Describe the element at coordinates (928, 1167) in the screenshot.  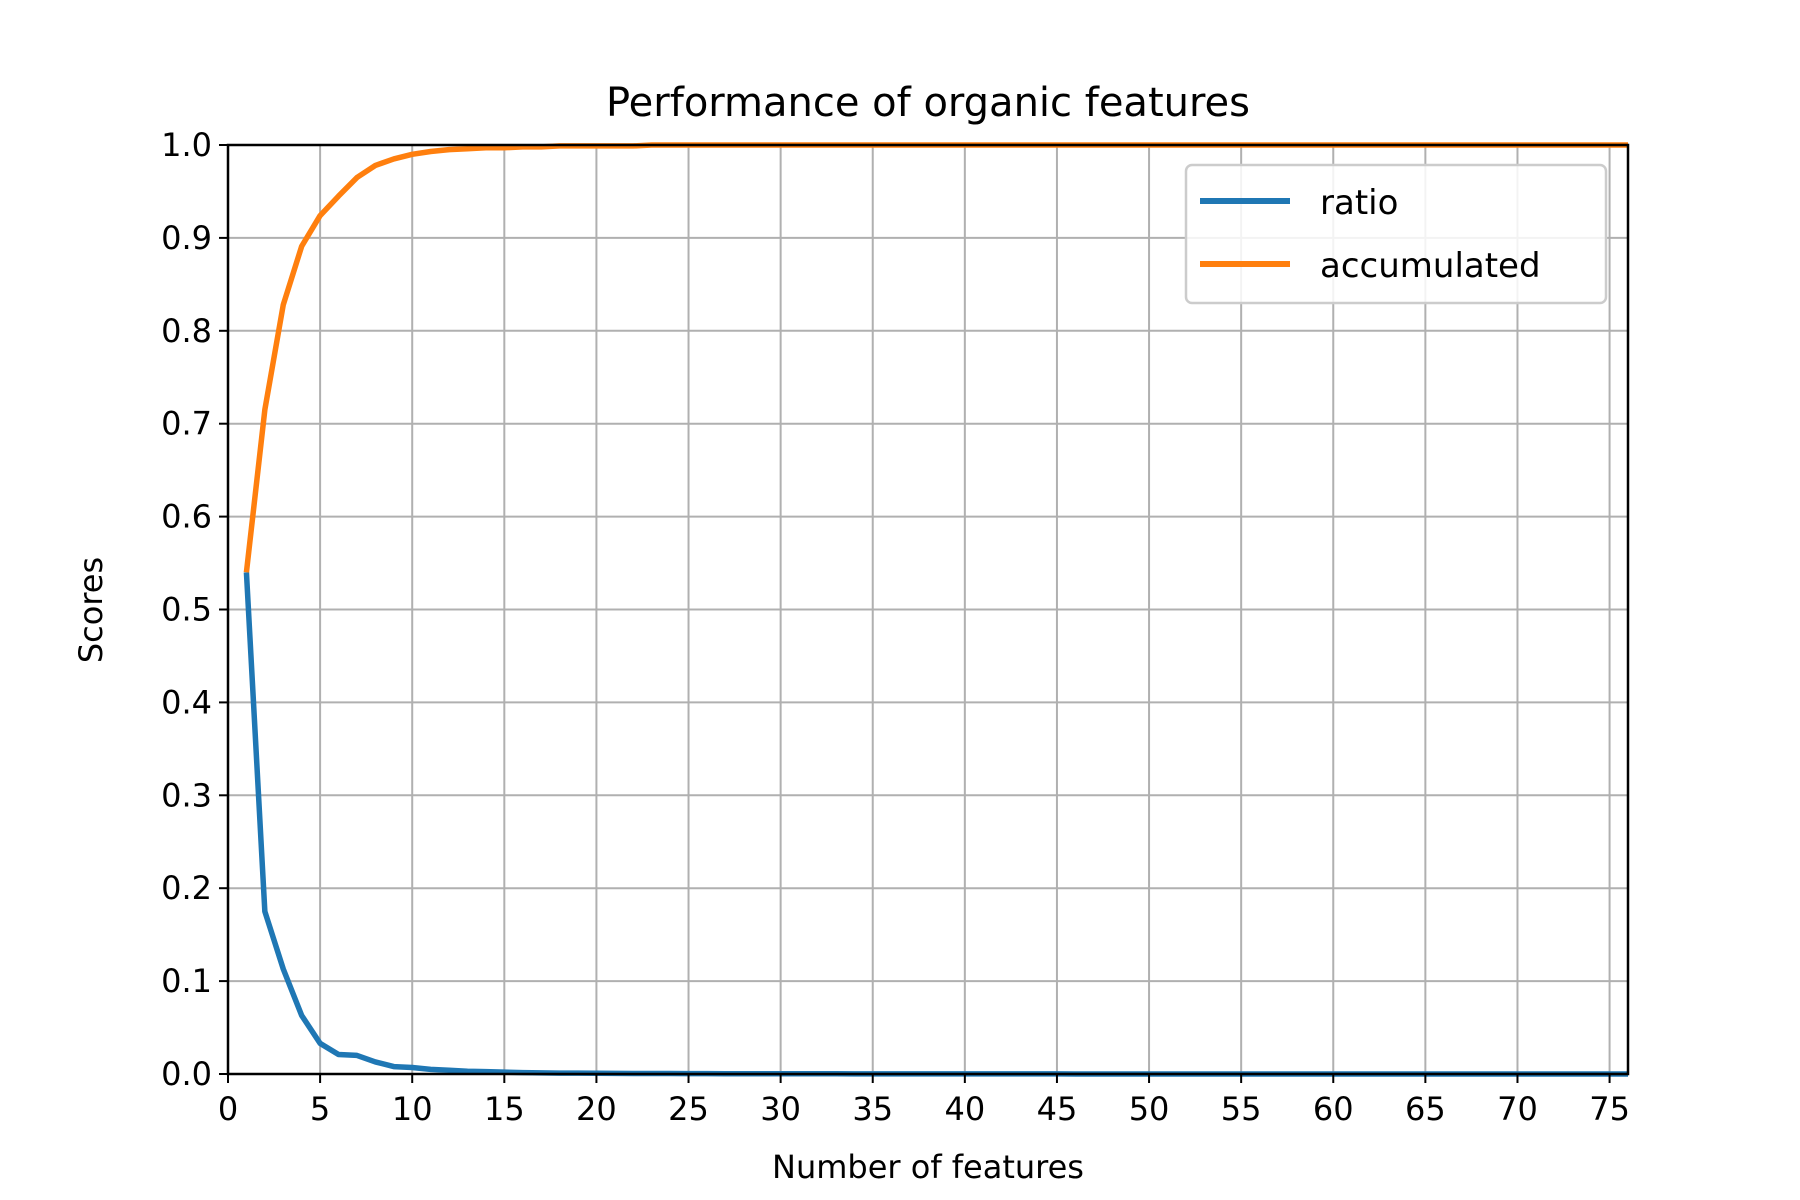
I see `x-axis-title: Number of features` at that location.